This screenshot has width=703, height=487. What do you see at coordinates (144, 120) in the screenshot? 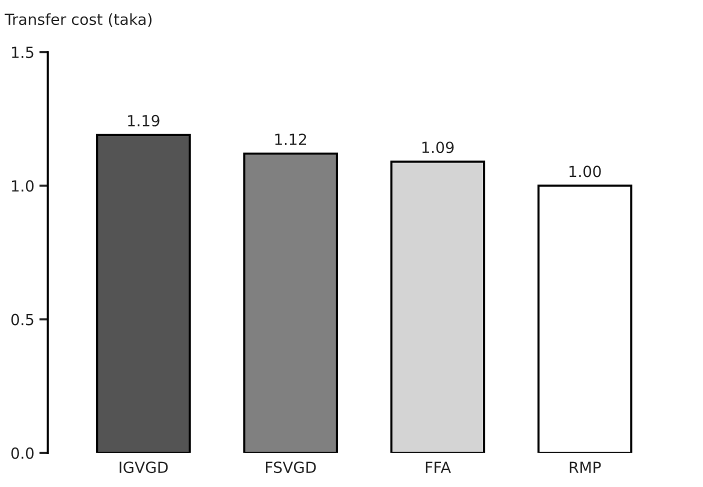
I see `data-label: 1.19` at bounding box center [144, 120].